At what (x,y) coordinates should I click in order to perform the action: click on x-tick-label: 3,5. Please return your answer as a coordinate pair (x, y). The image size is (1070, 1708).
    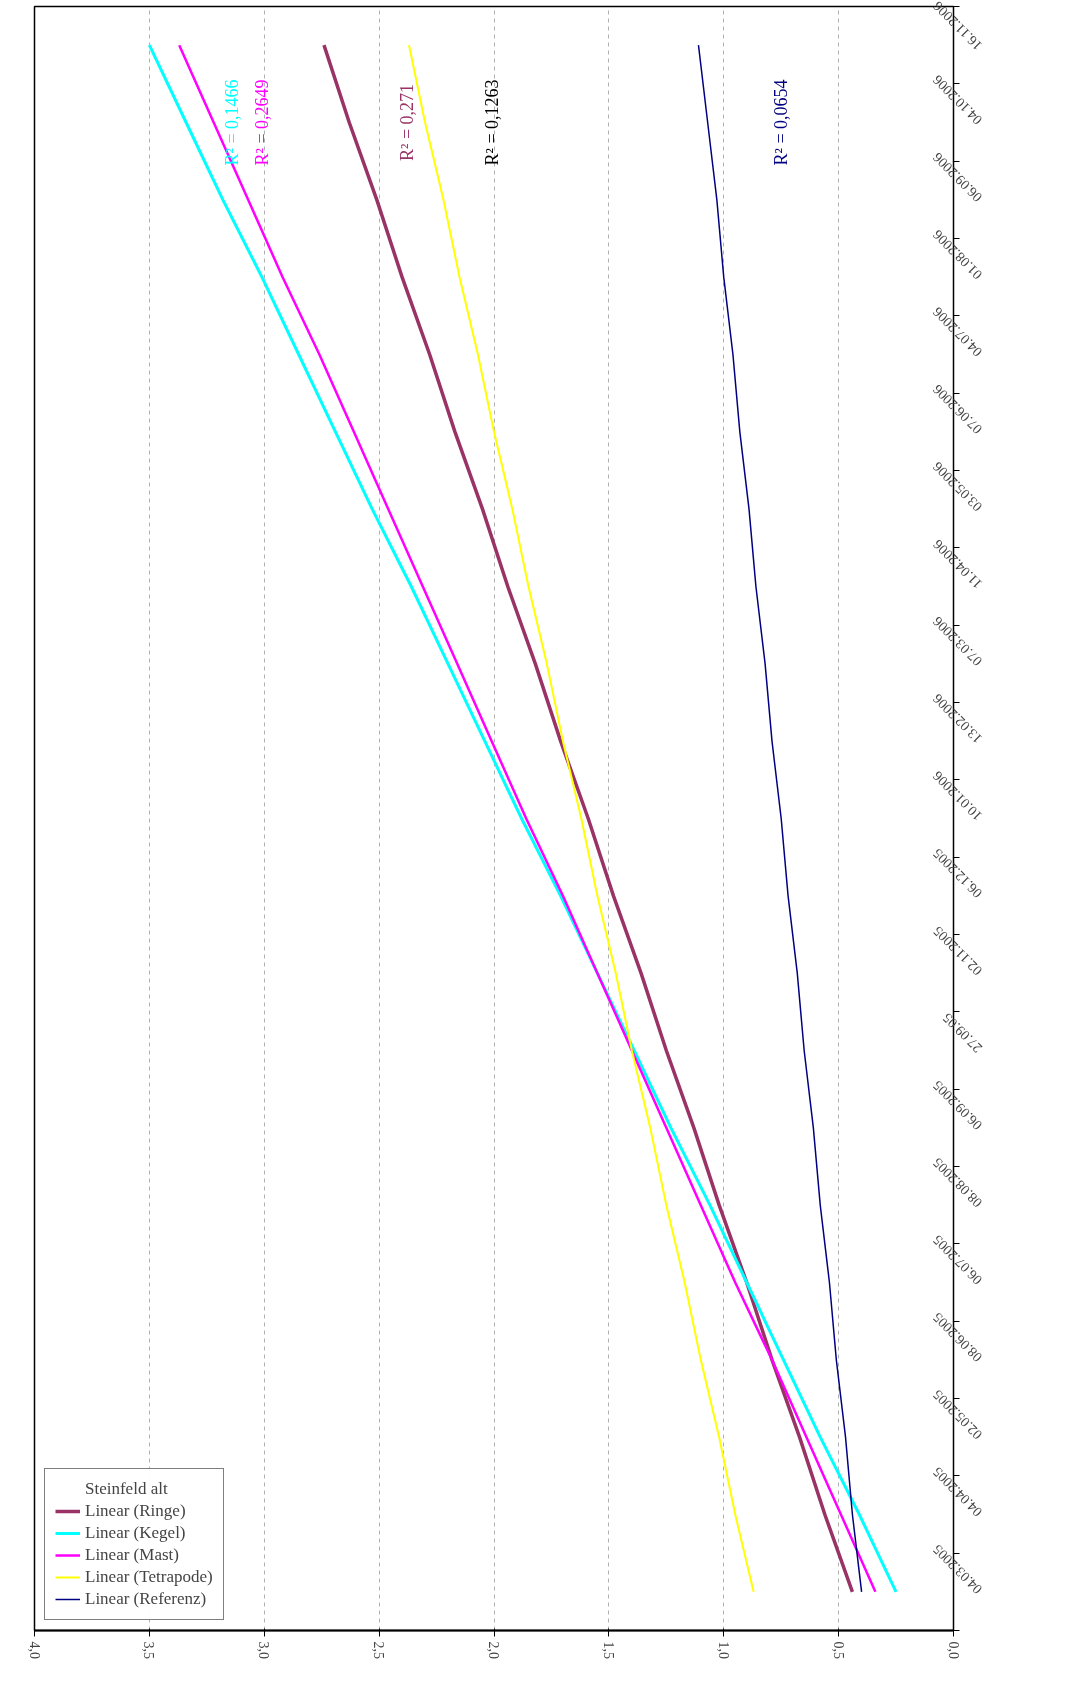
    Looking at the image, I should click on (149, 1650).